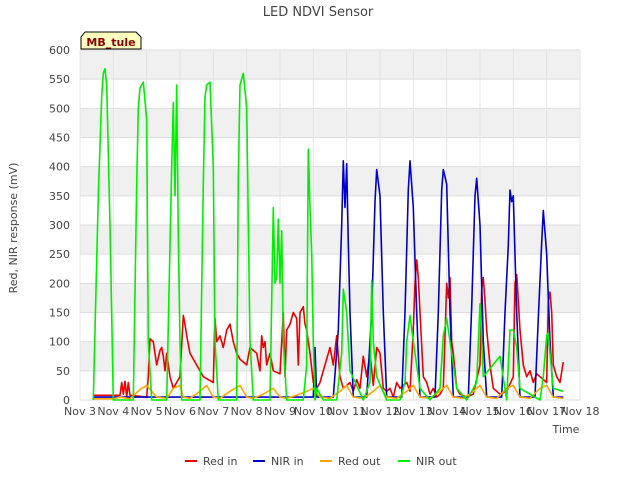  What do you see at coordinates (359, 461) in the screenshot?
I see `legend-red-out-label: Red out` at bounding box center [359, 461].